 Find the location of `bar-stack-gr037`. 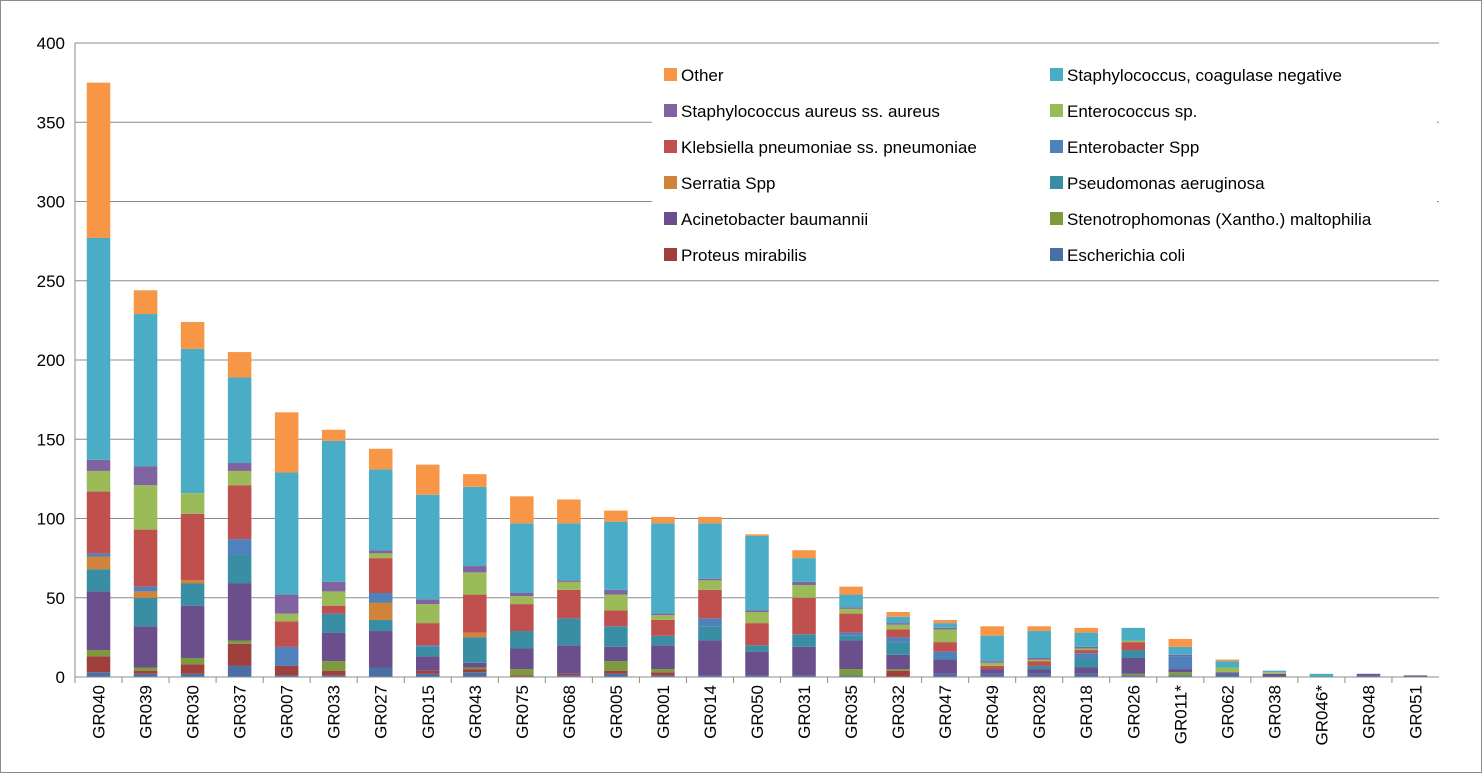

bar-stack-gr037 is located at coordinates (239, 514).